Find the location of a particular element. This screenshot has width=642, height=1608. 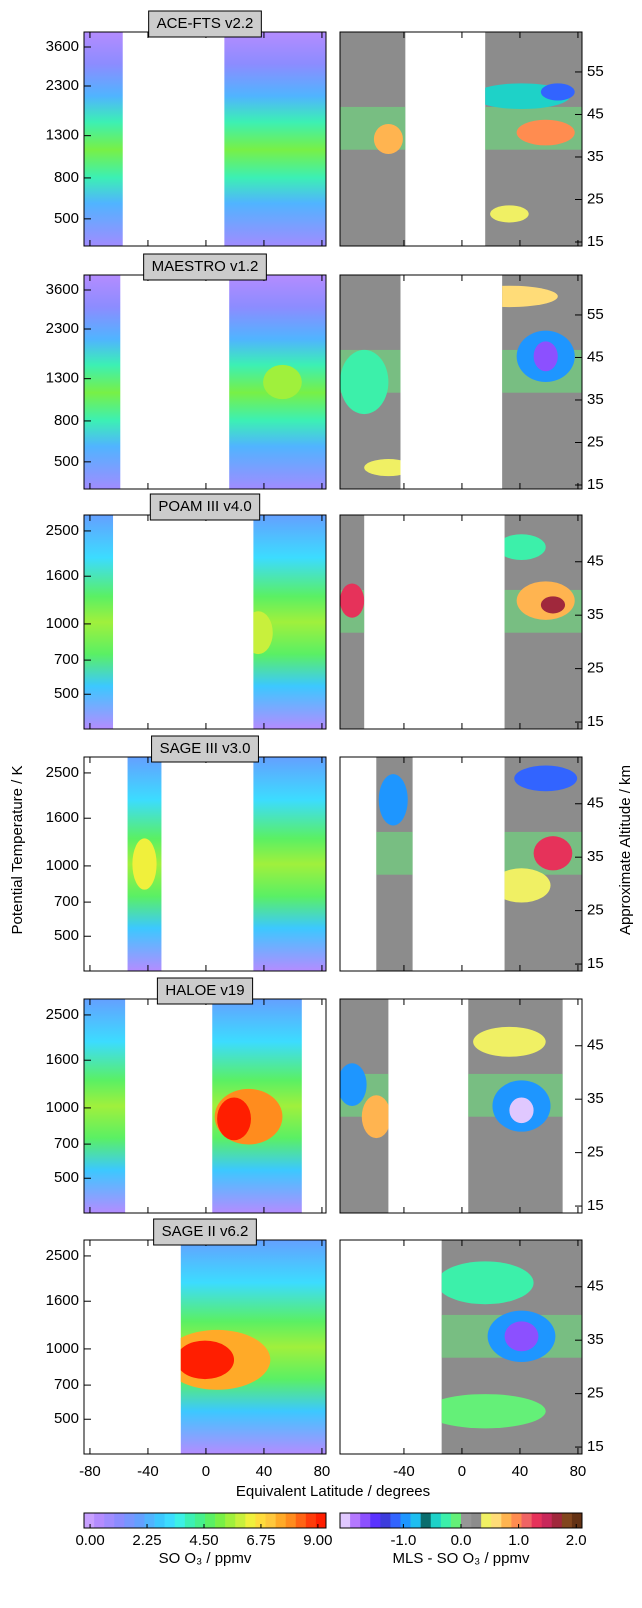

colorbar-tick-label: 2.0 is located at coordinates (576, 1540).